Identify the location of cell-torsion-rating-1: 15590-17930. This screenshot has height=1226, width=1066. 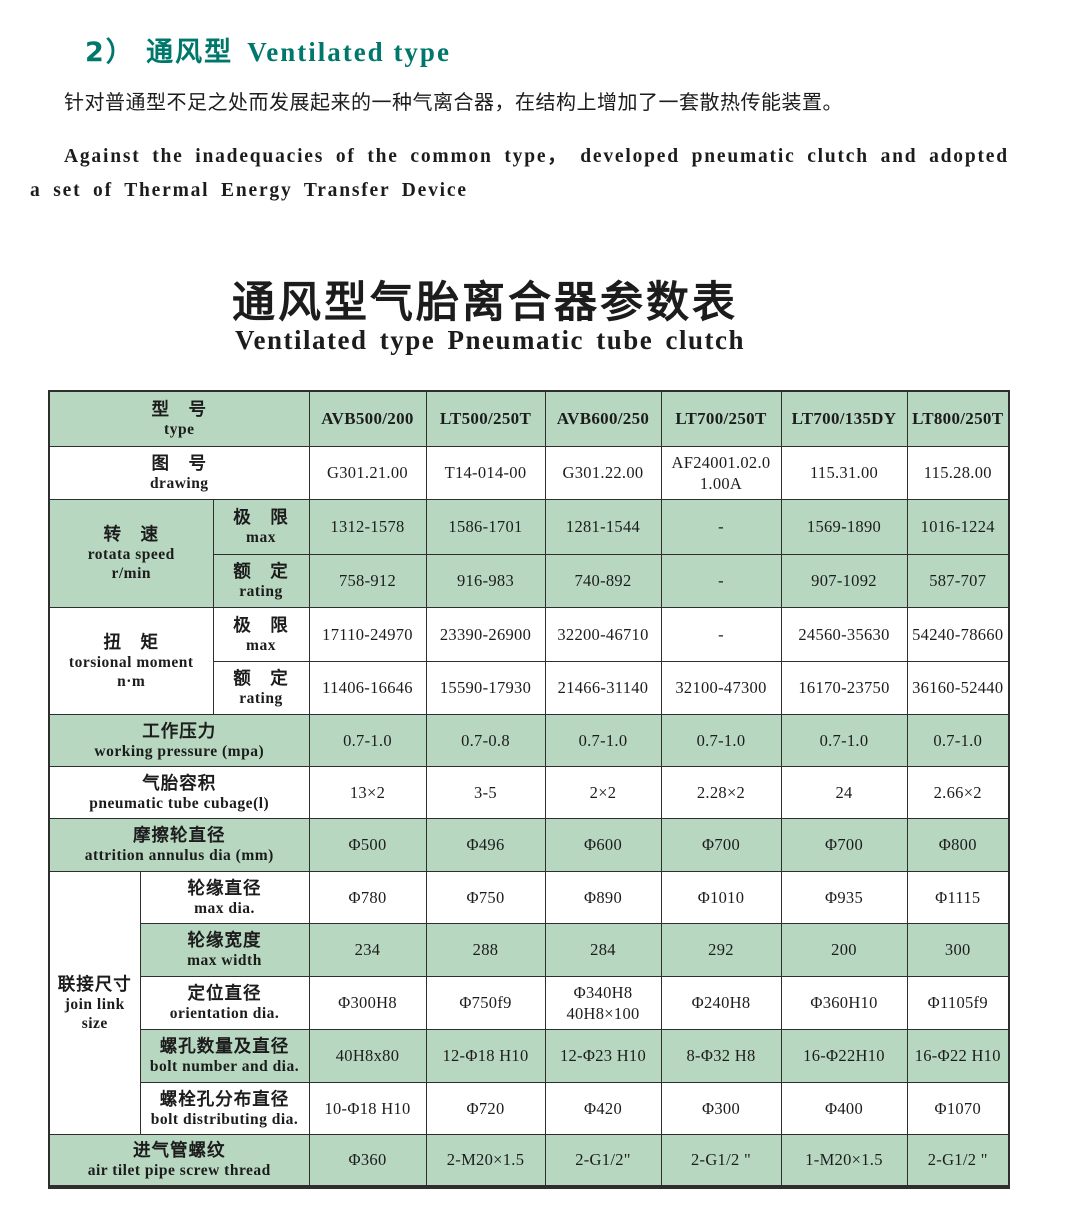
(485, 687).